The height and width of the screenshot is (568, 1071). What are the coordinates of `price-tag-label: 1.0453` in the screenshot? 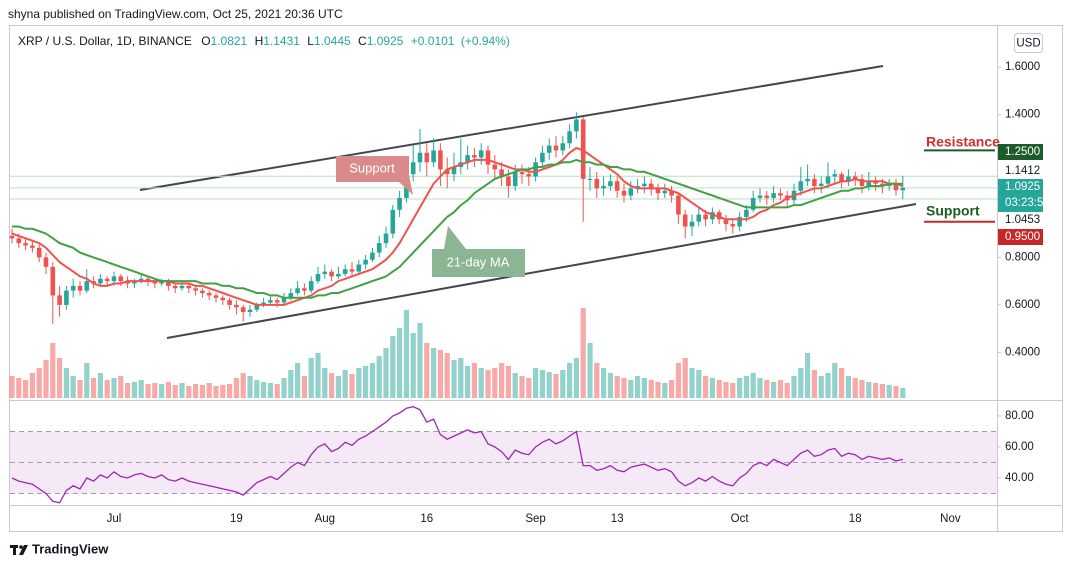 It's located at (1022, 220).